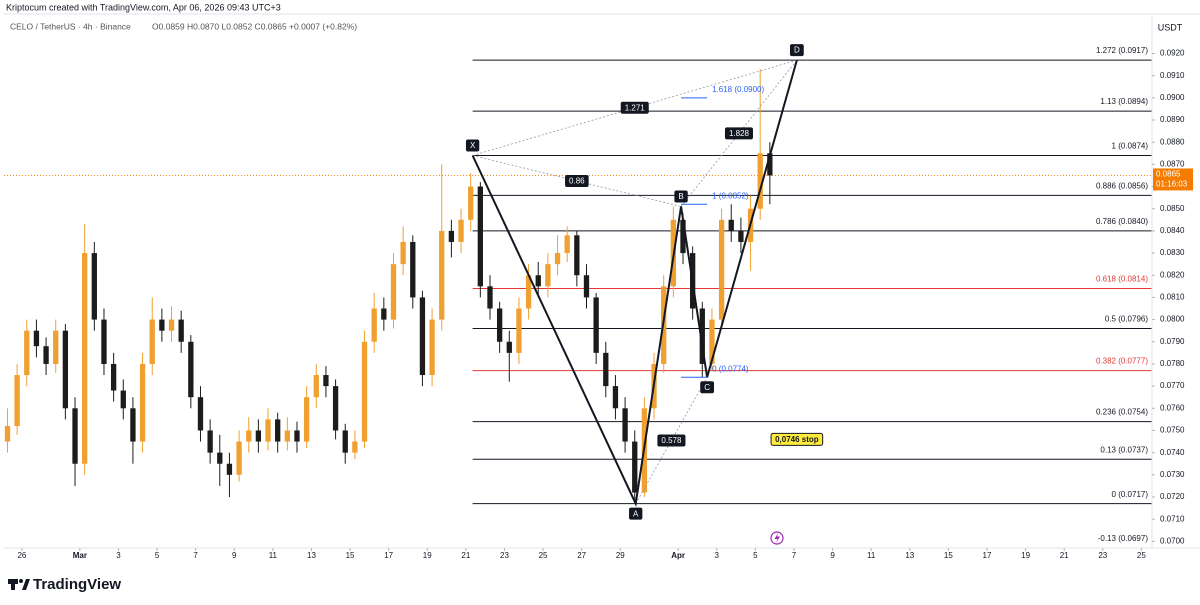  Describe the element at coordinates (1102, 555) in the screenshot. I see `x-tick-label: 23` at that location.